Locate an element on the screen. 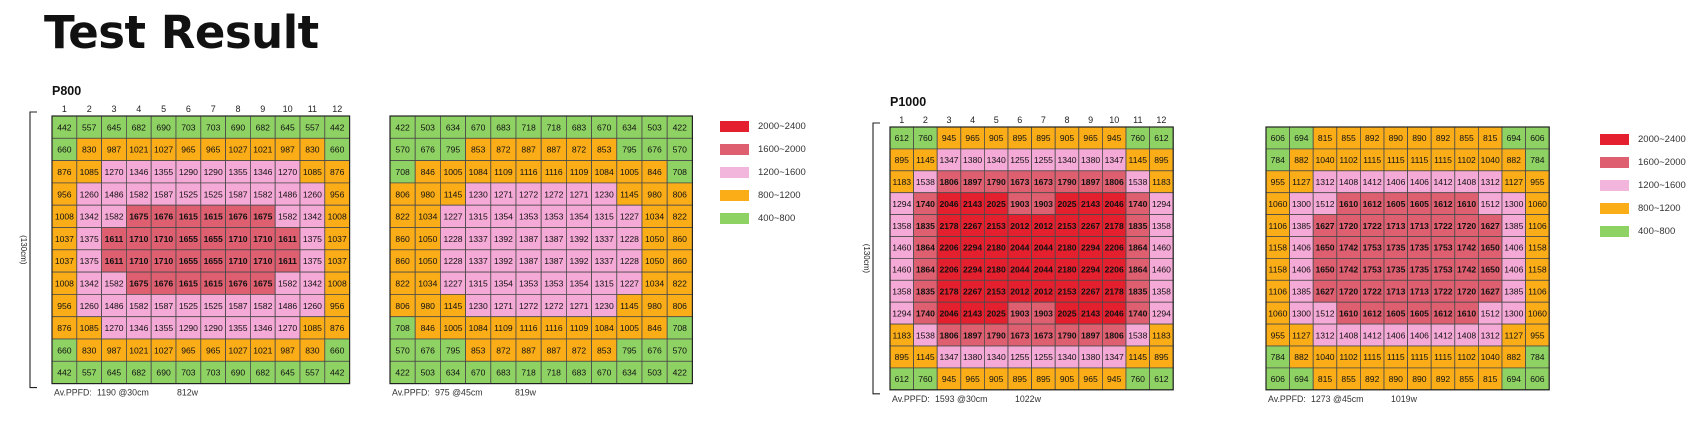 The height and width of the screenshot is (423, 1698). cell-value-label: 955 is located at coordinates (1537, 335).